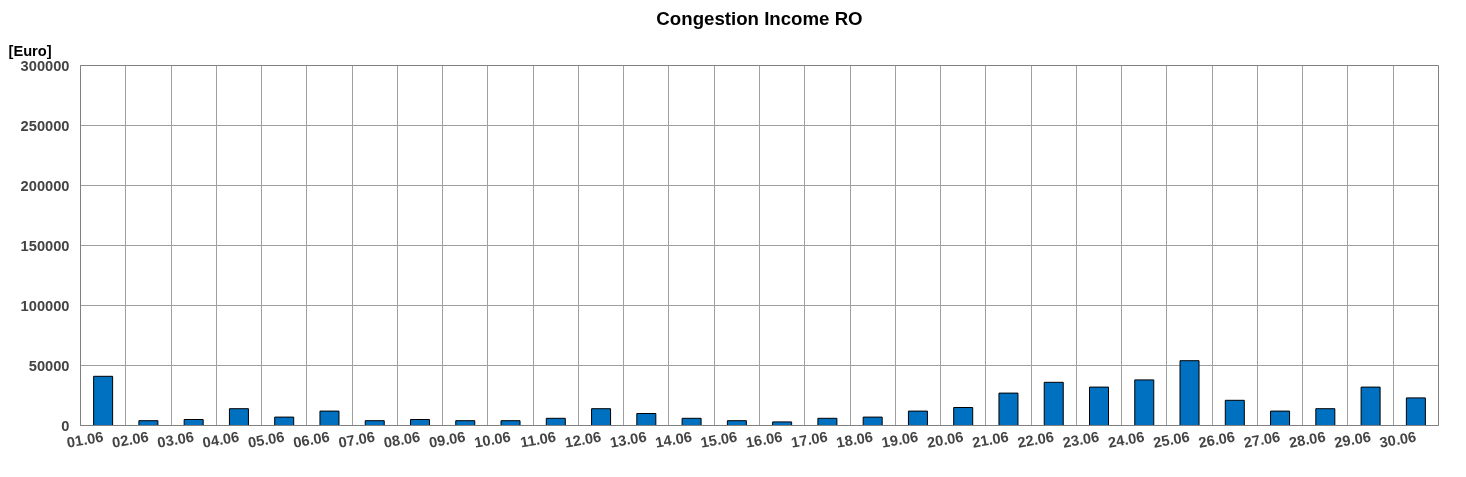  I want to click on x-tick-label: 08.06, so click(402, 439).